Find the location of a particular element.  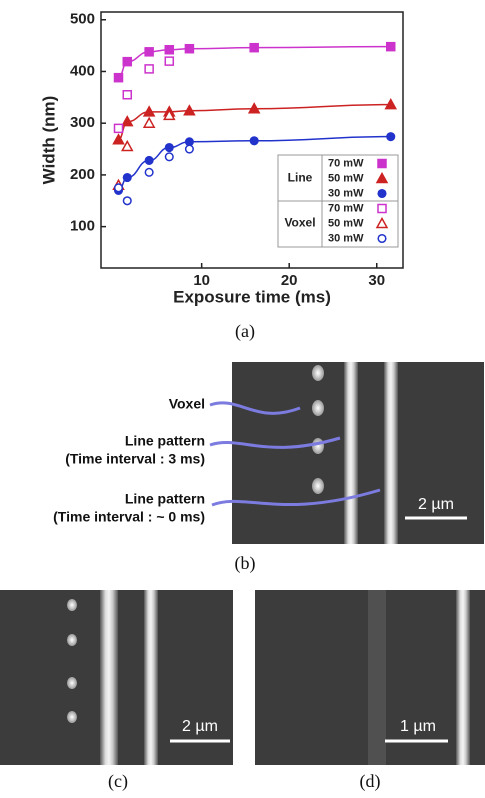

caption: (b) is located at coordinates (245, 563).